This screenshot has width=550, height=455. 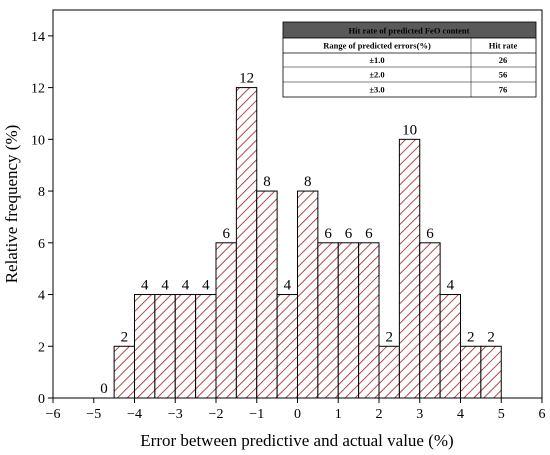 What do you see at coordinates (41, 296) in the screenshot?
I see `y-tick-label: 4` at bounding box center [41, 296].